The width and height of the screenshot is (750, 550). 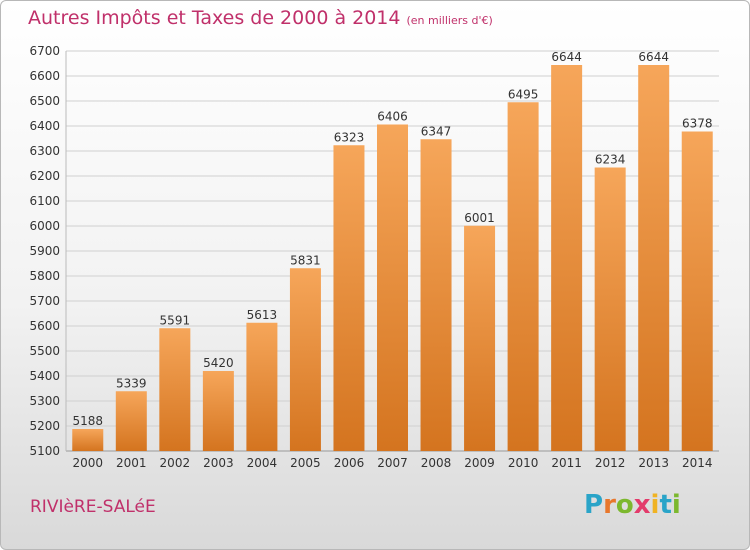 I want to click on data-label: 6347, so click(x=436, y=131).